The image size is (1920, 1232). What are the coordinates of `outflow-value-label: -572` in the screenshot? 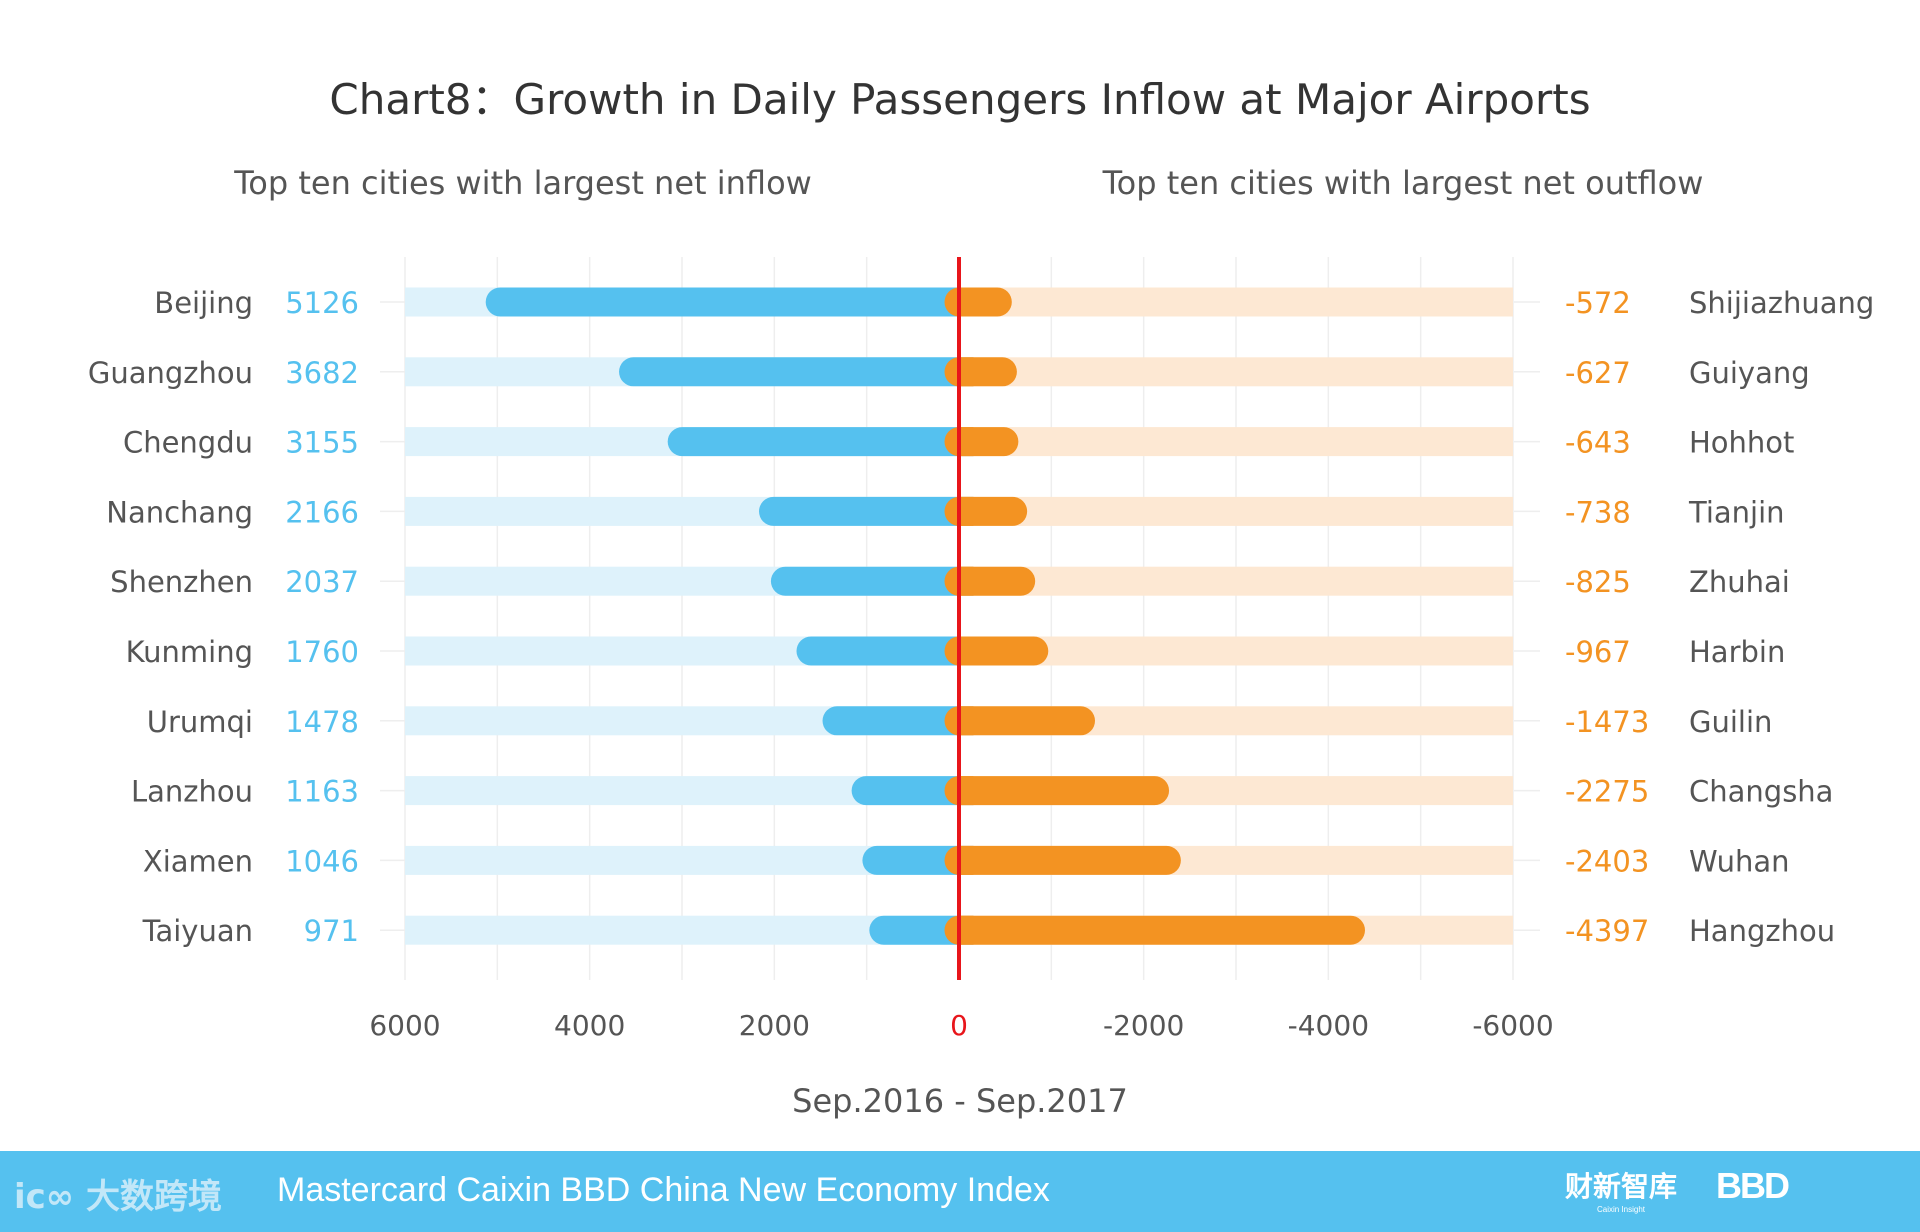 It's located at (1598, 303).